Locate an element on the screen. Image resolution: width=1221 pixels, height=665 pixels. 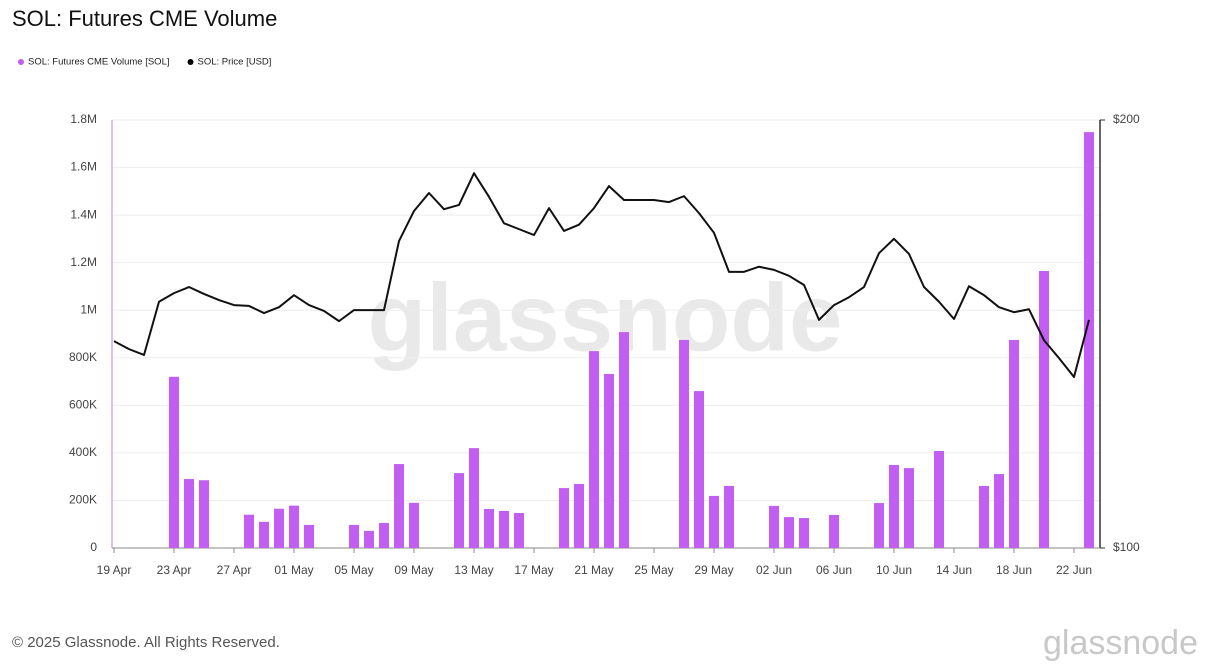
y2-tick-label: $200 is located at coordinates (1126, 119).